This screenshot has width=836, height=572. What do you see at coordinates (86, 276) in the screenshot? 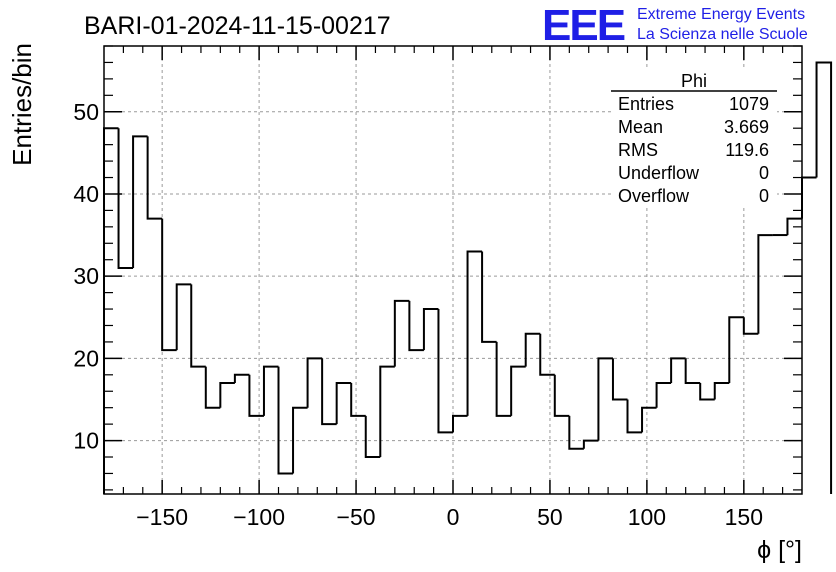
I see `y-tick-label: 30` at bounding box center [86, 276].